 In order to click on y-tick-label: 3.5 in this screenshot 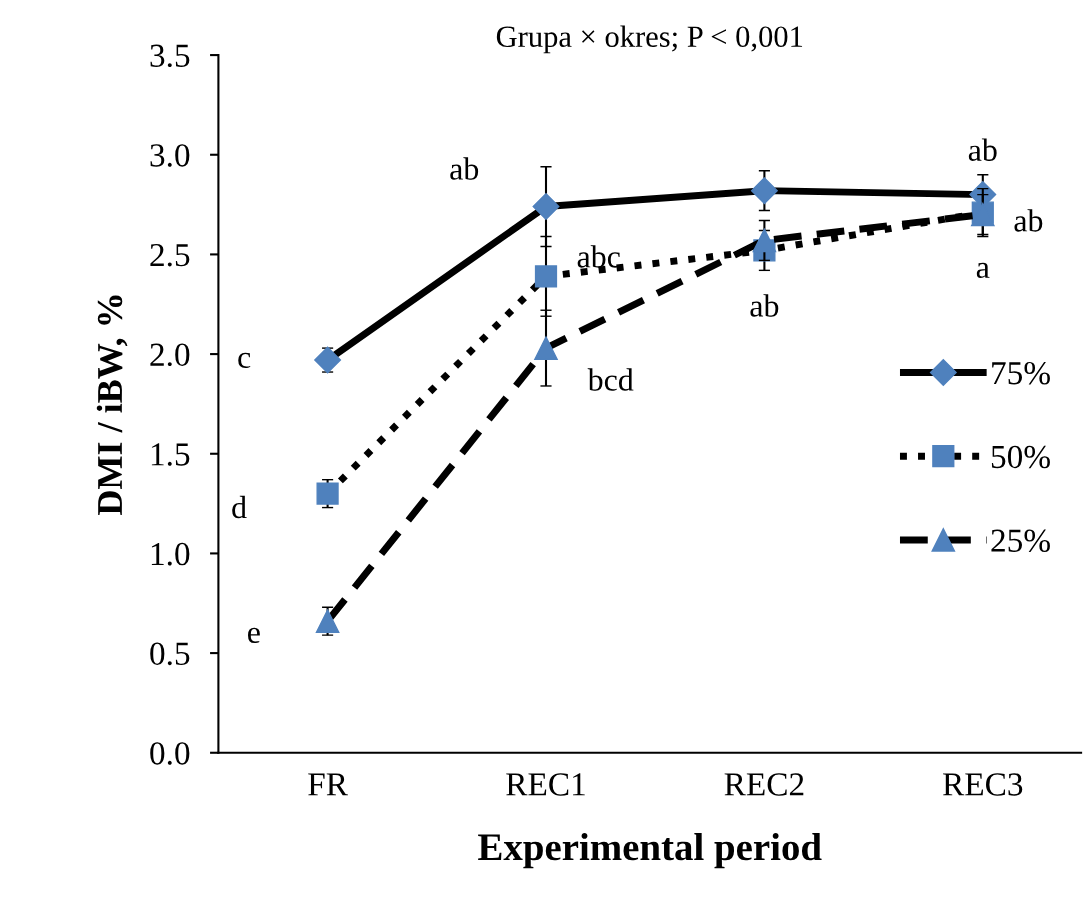, I will do `click(170, 56)`.